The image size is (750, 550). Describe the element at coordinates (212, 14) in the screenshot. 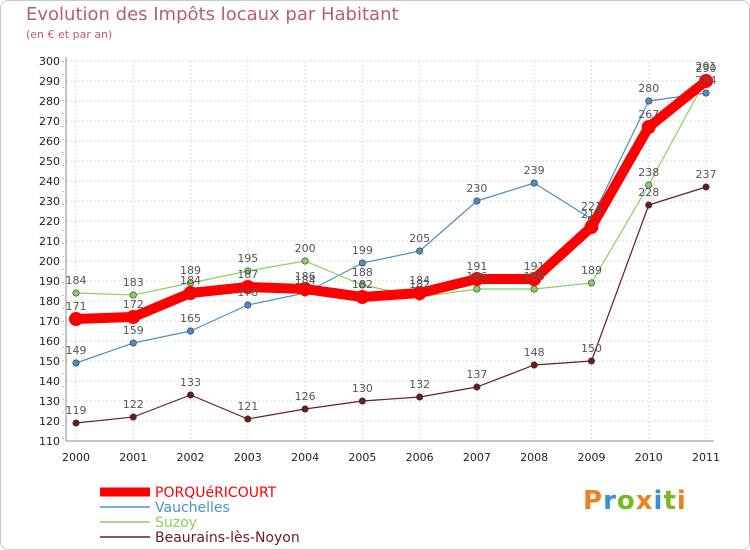

I see `chart-title: Evolution des Impôts locaux par Habitant` at that location.